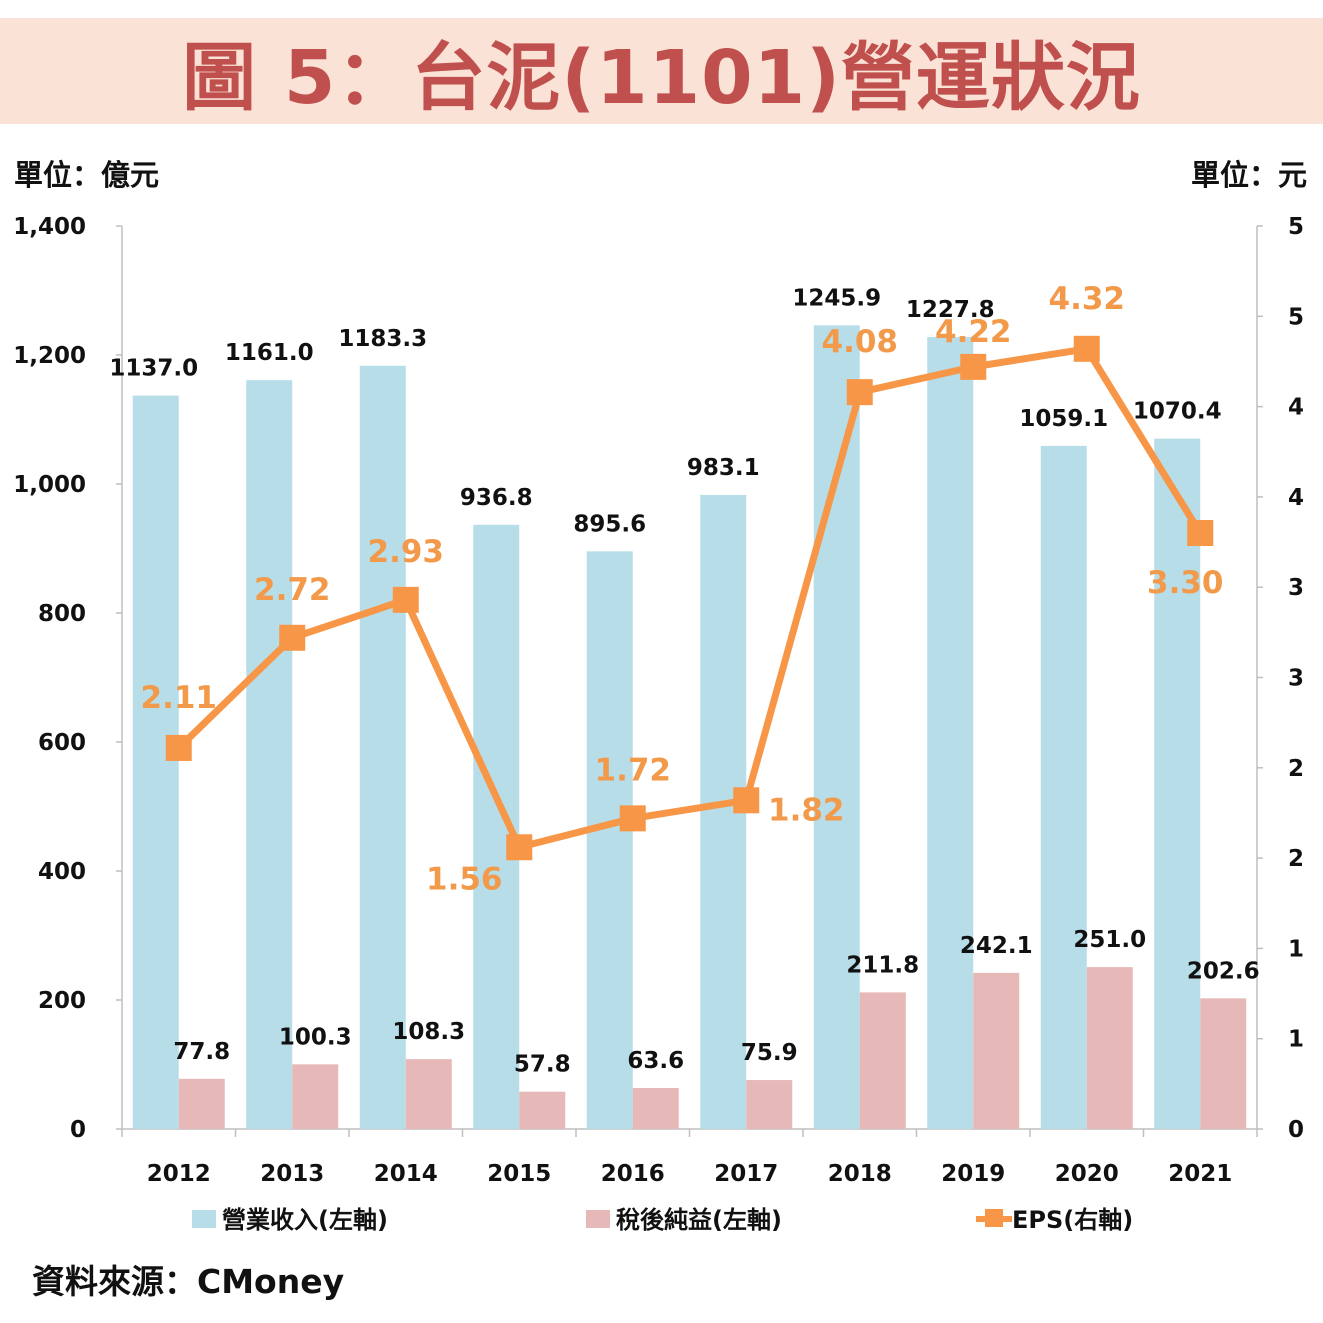 The width and height of the screenshot is (1323, 1323). What do you see at coordinates (188, 1281) in the screenshot?
I see `source-note: 資料來源：CMoney` at bounding box center [188, 1281].